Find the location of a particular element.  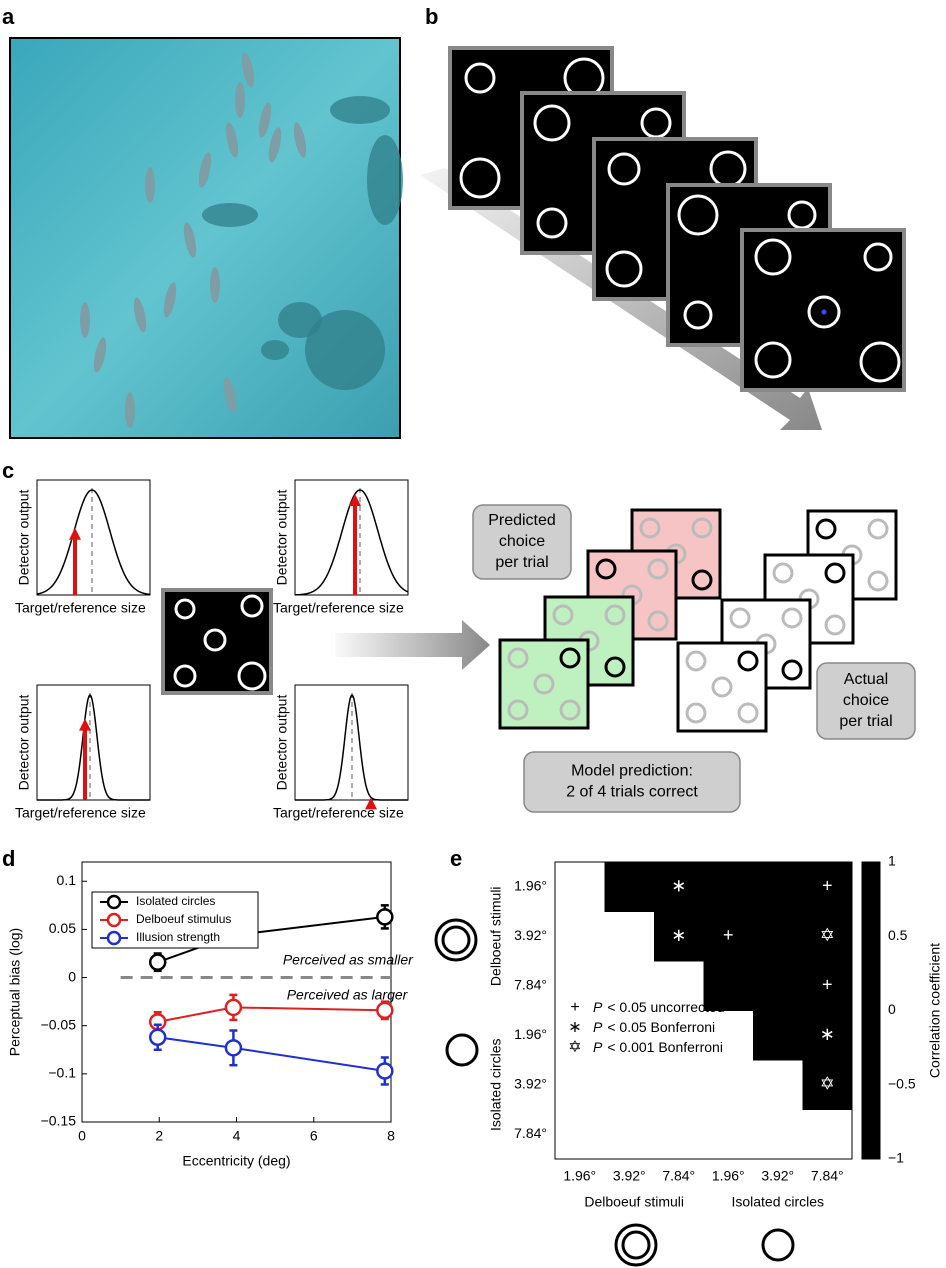

legend-text: < 0.05 uncorrected is located at coordinates (665, 1007).